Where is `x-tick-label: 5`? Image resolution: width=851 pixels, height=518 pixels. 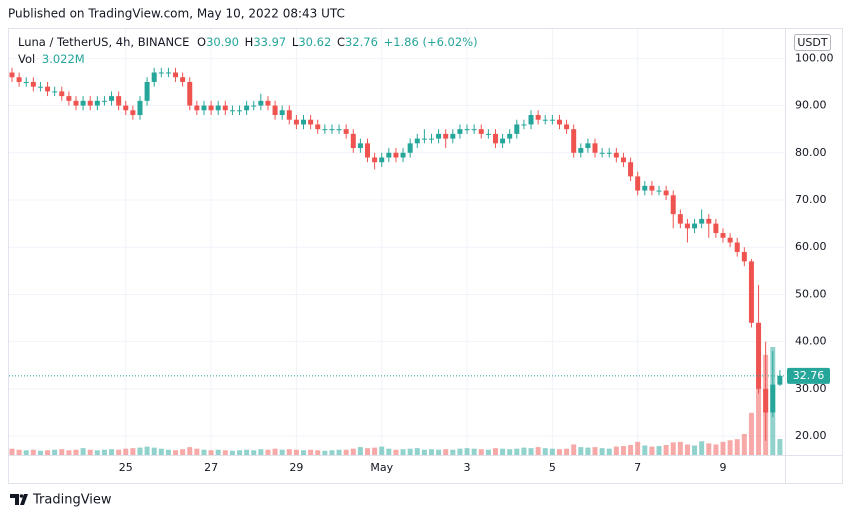 x-tick-label: 5 is located at coordinates (552, 467).